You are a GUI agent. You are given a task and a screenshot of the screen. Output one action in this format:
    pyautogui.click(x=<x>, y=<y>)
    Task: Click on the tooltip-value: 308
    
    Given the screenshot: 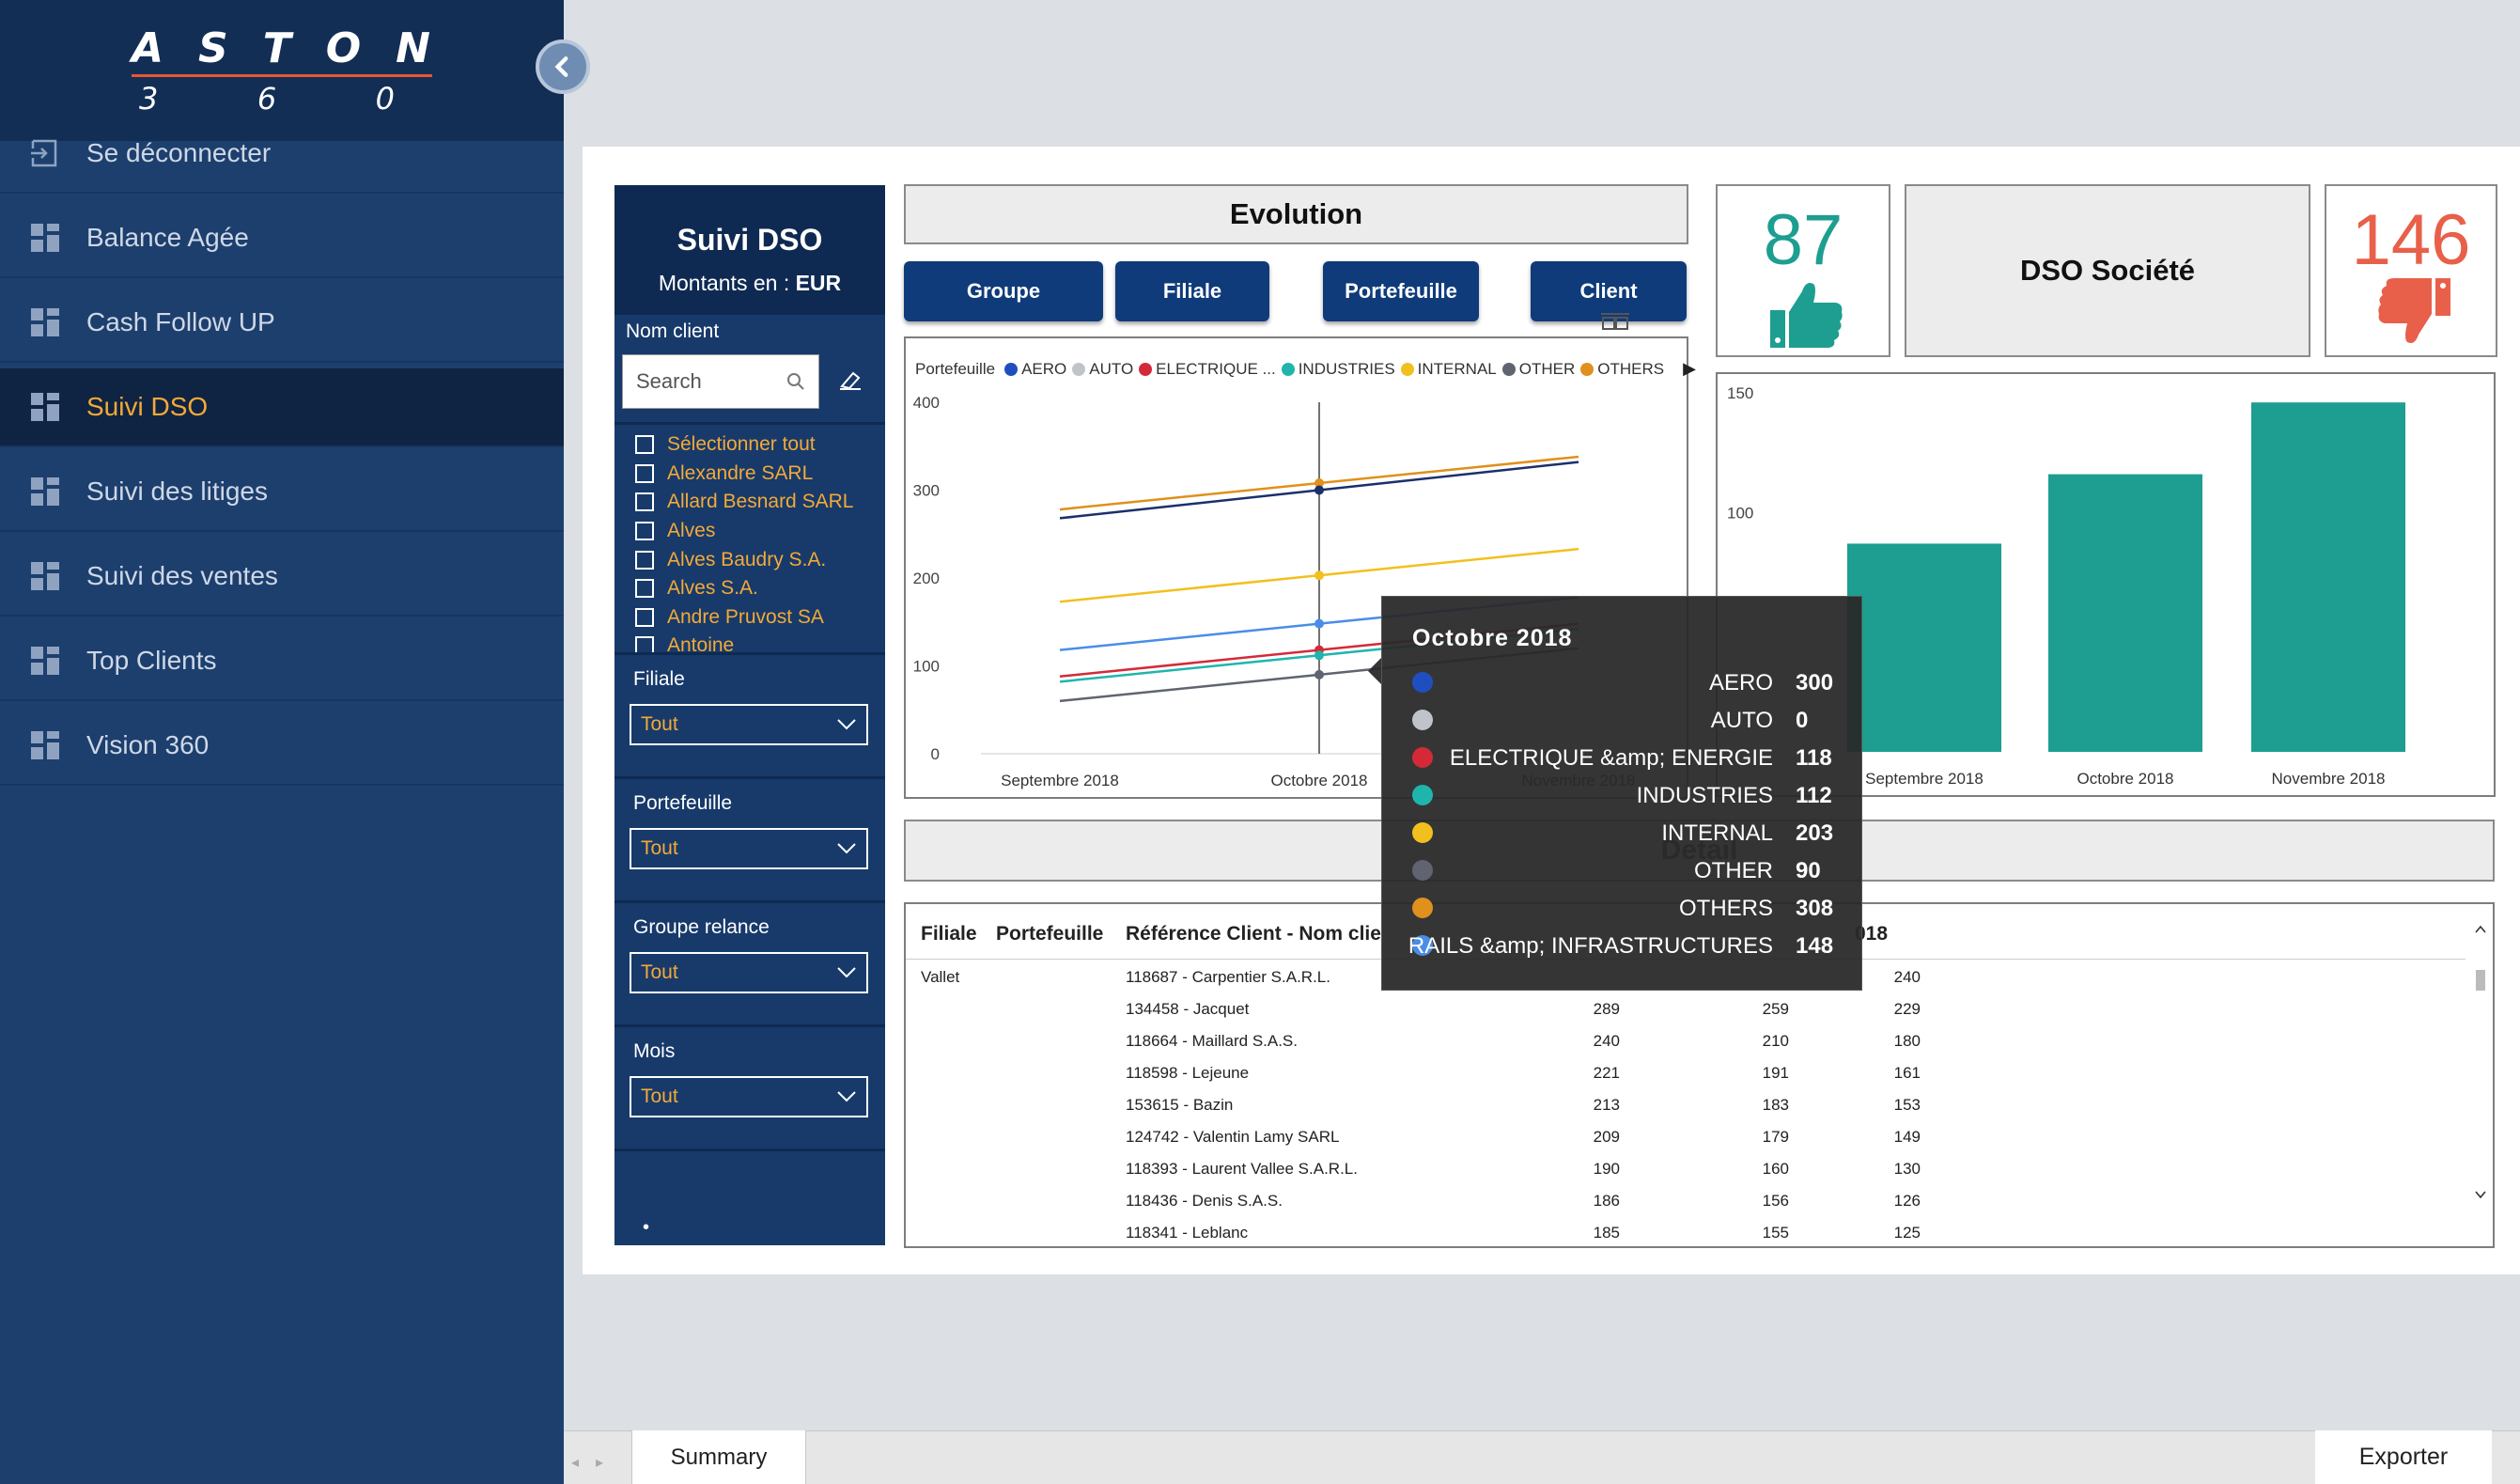 What is the action you would take?
    pyautogui.click(x=1815, y=908)
    